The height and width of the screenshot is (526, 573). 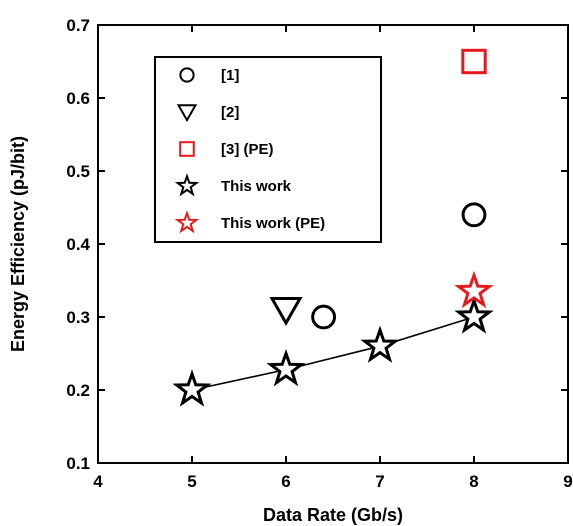 What do you see at coordinates (187, 113) in the screenshot?
I see `legend-marker-triangle-down` at bounding box center [187, 113].